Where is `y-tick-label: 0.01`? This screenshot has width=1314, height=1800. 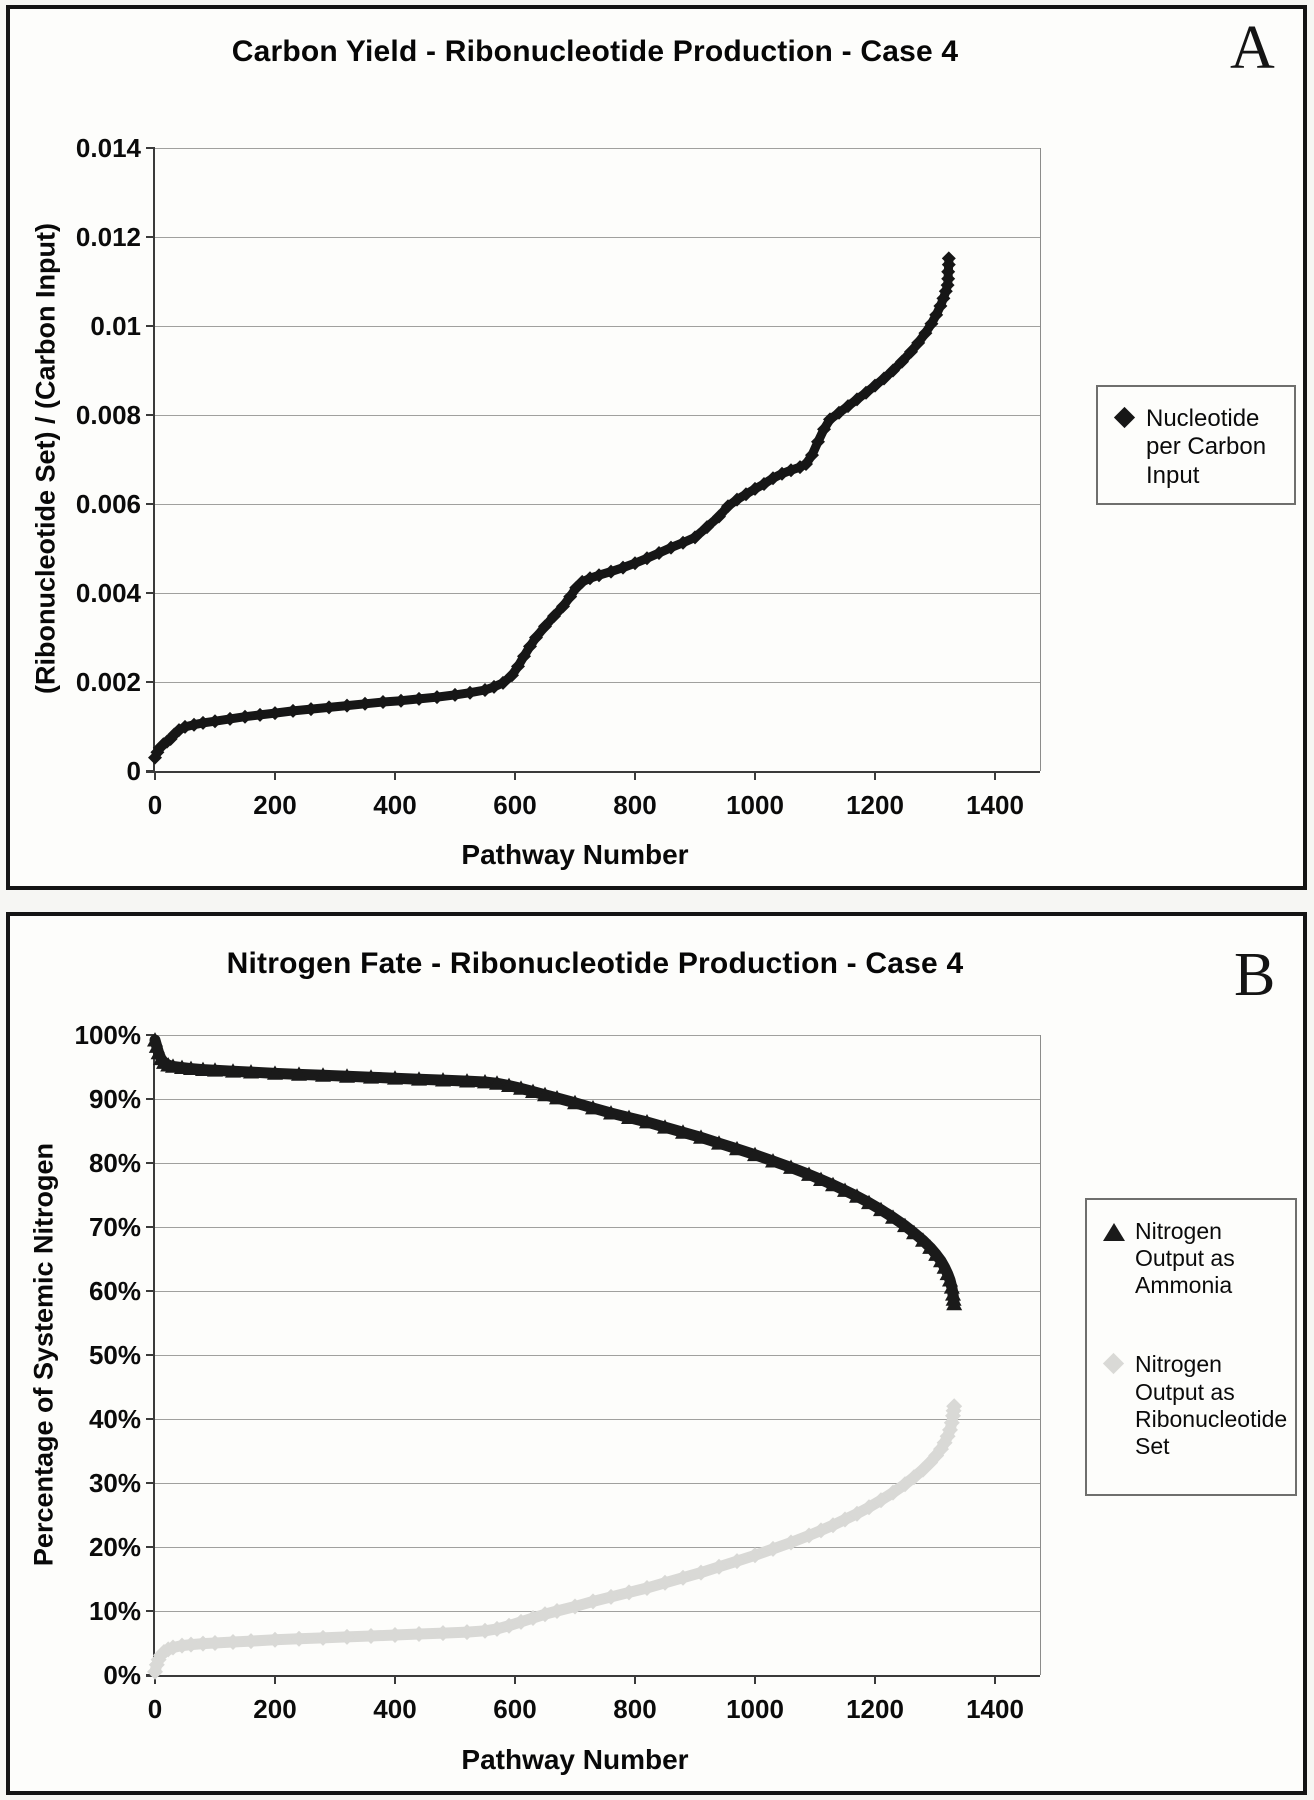 y-tick-label: 0.01 is located at coordinates (115, 326).